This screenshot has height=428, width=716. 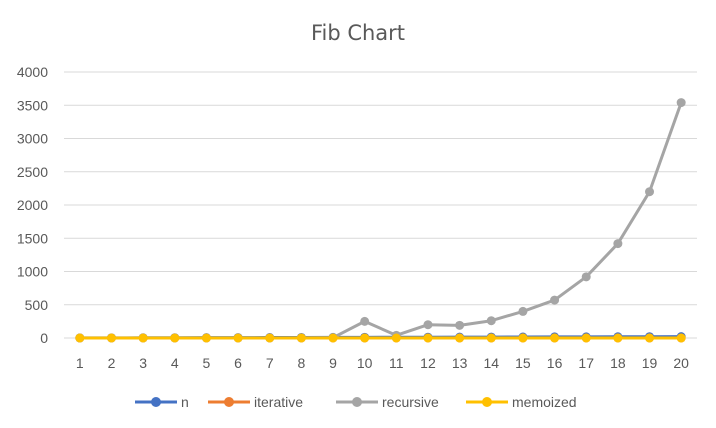 What do you see at coordinates (44, 338) in the screenshot?
I see `y-tick-label: 0` at bounding box center [44, 338].